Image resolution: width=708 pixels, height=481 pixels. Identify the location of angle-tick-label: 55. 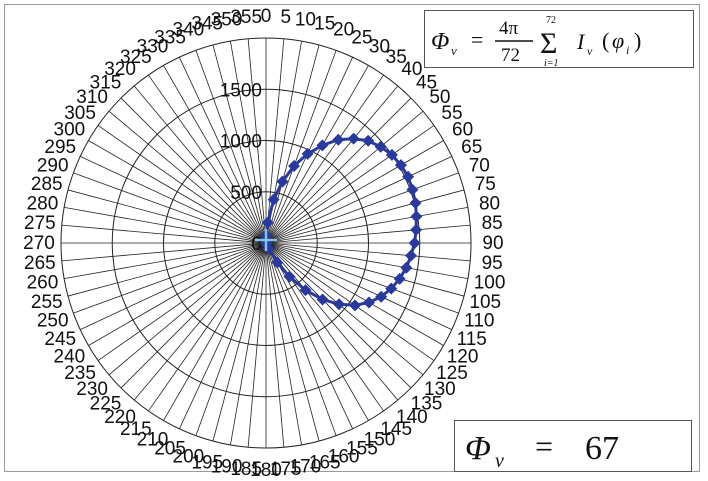
(451, 113).